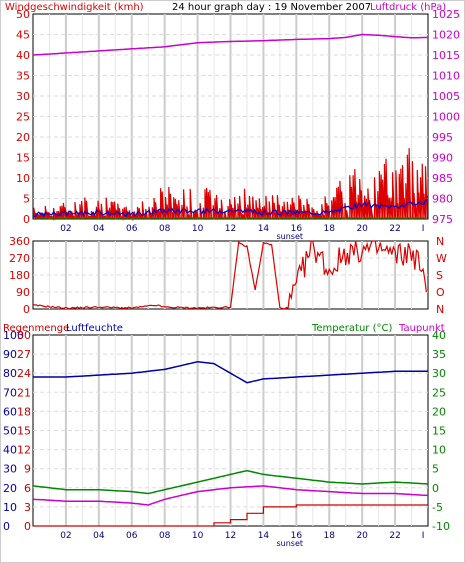 The height and width of the screenshot is (563, 465). I want to click on temperature-tick-label: 35, so click(439, 354).